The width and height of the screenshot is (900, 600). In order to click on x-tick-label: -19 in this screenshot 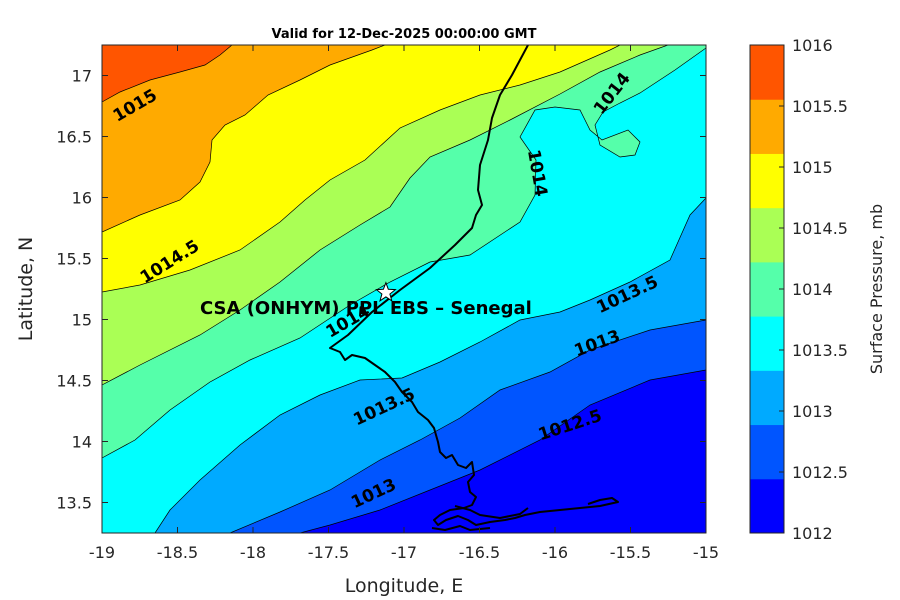, I will do `click(102, 552)`.